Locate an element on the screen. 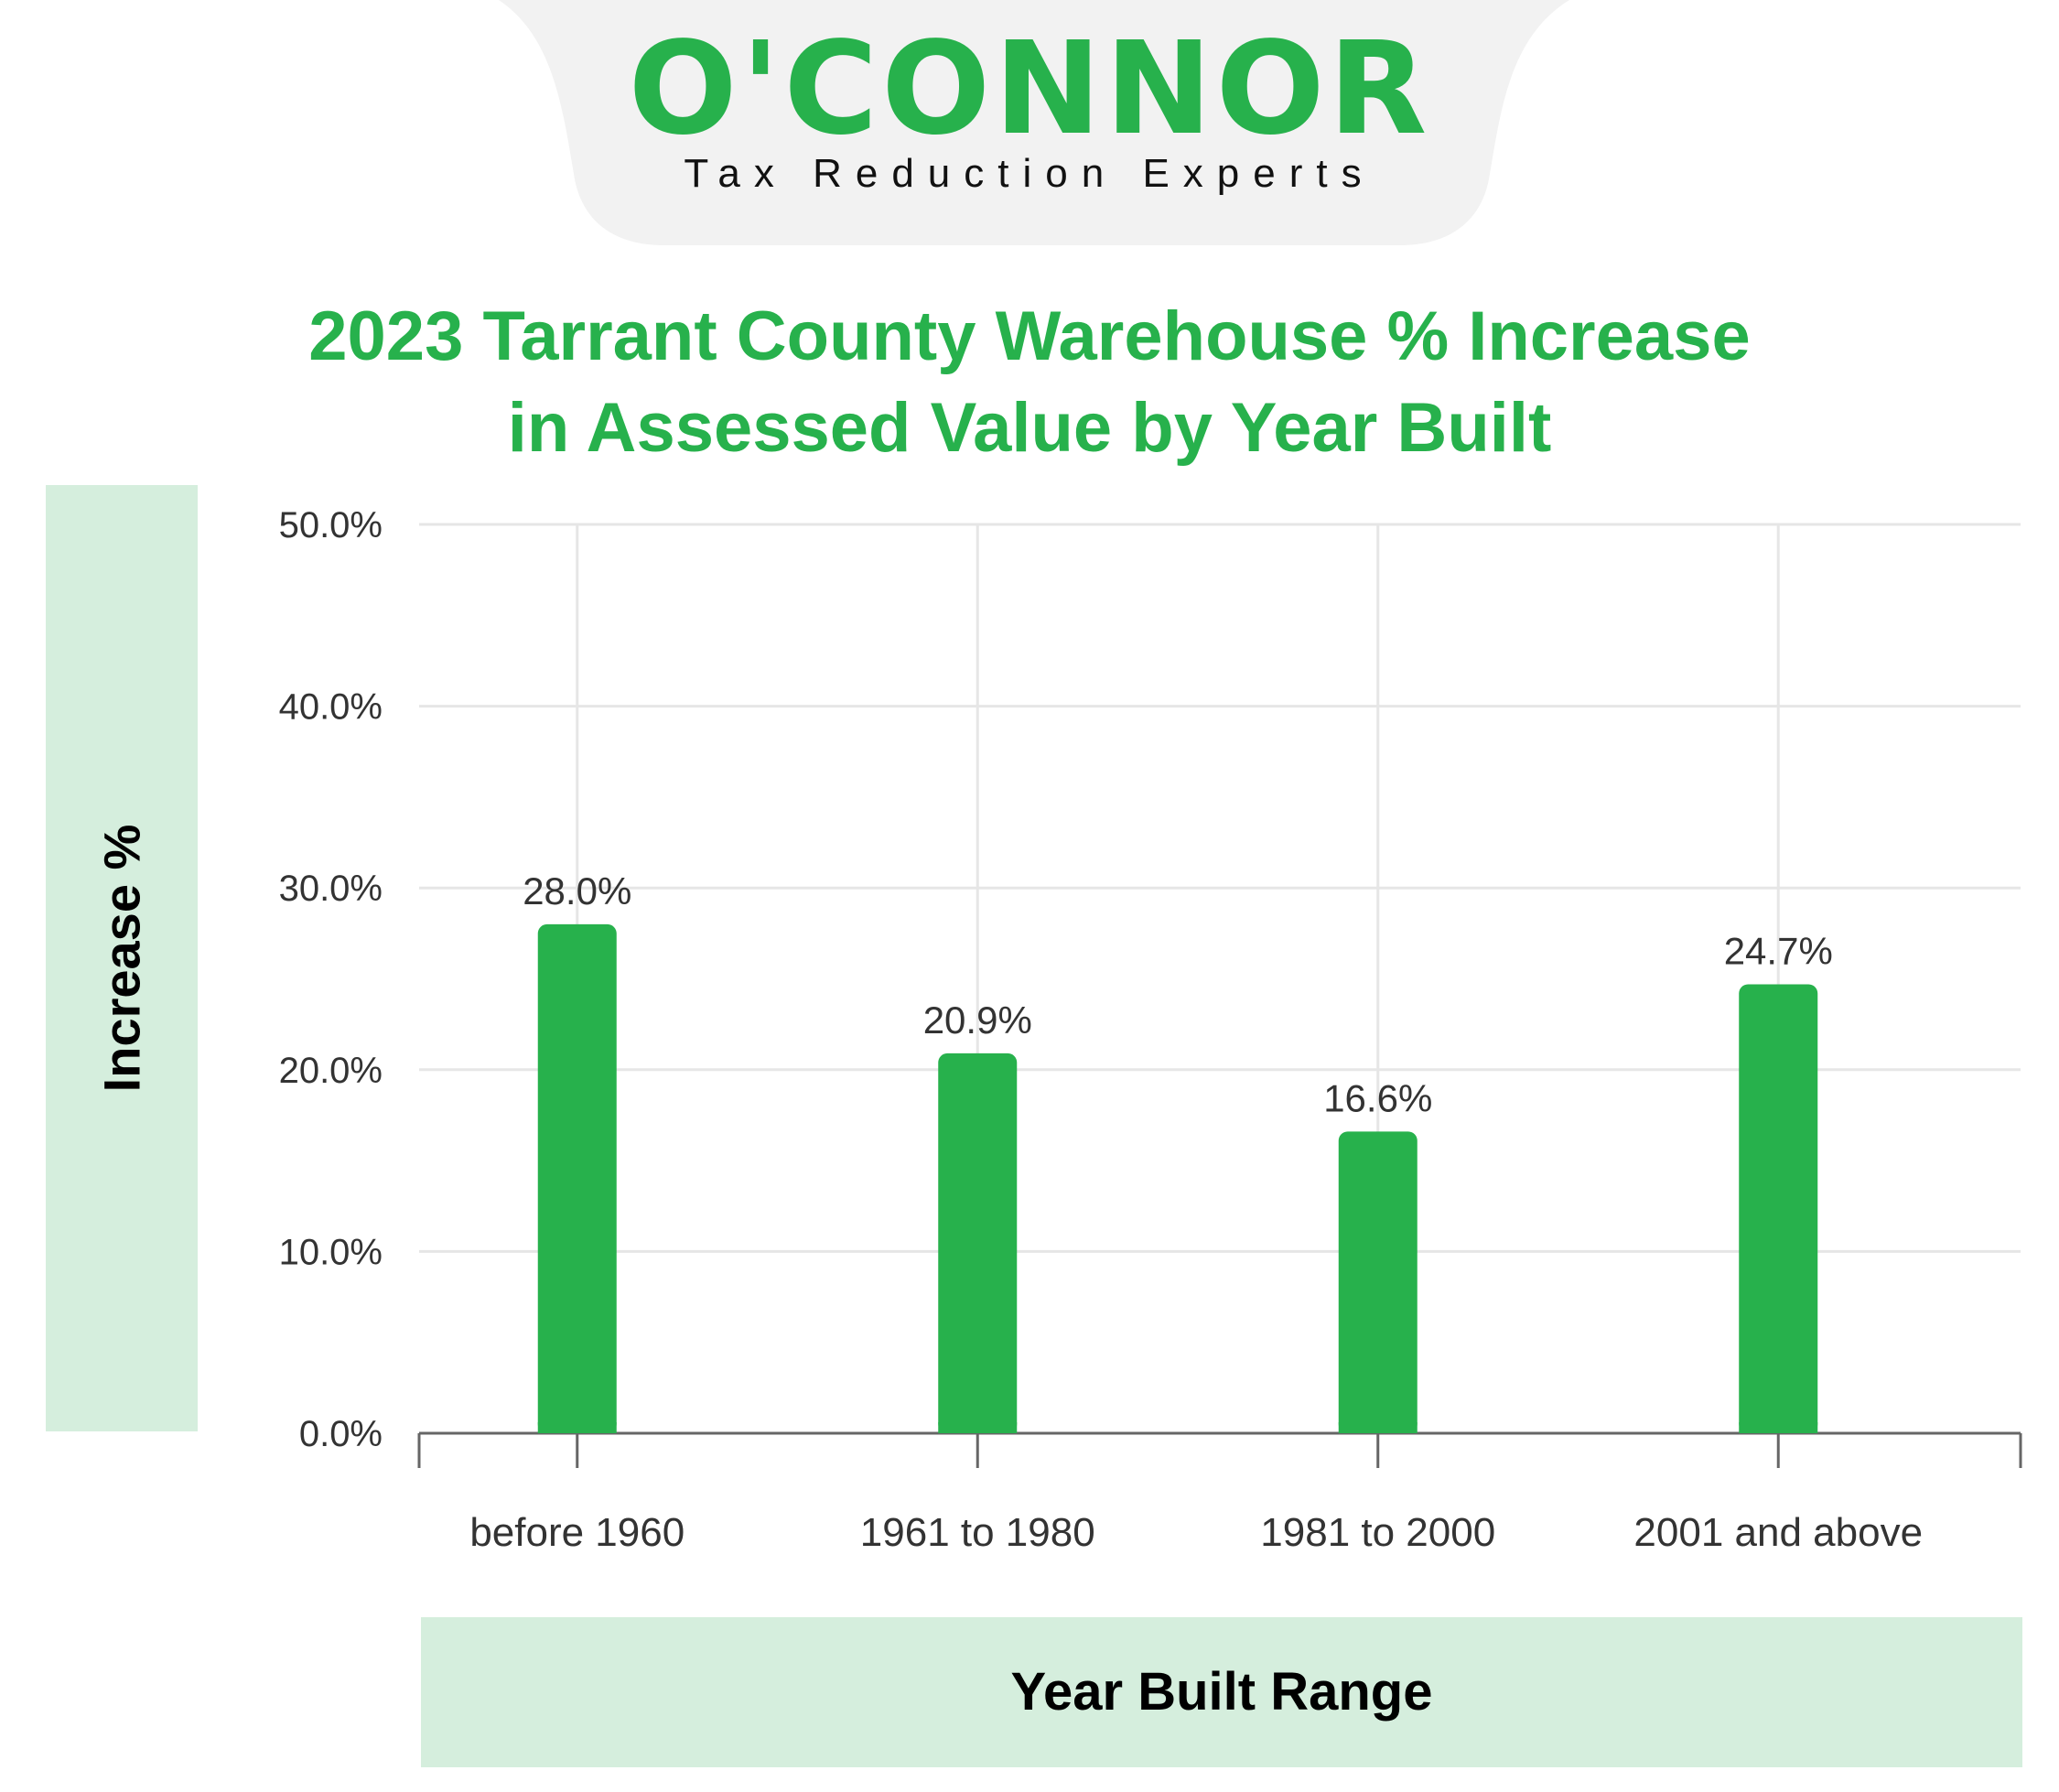  data-label: 24.7% is located at coordinates (1778, 951).